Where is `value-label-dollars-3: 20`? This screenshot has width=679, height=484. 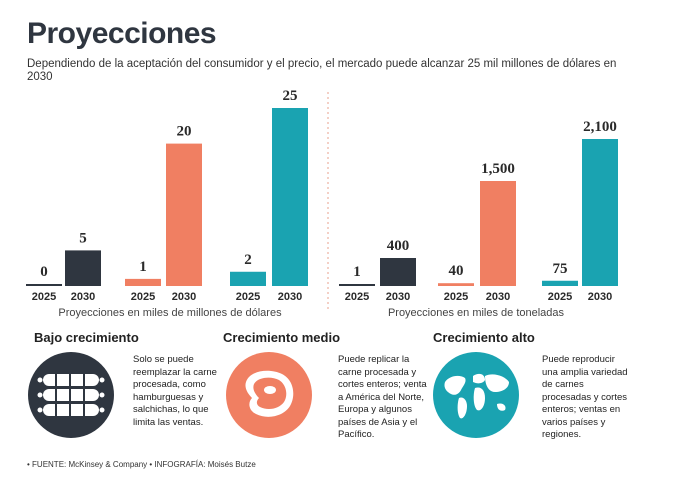
value-label-dollars-3: 20 is located at coordinates (184, 132).